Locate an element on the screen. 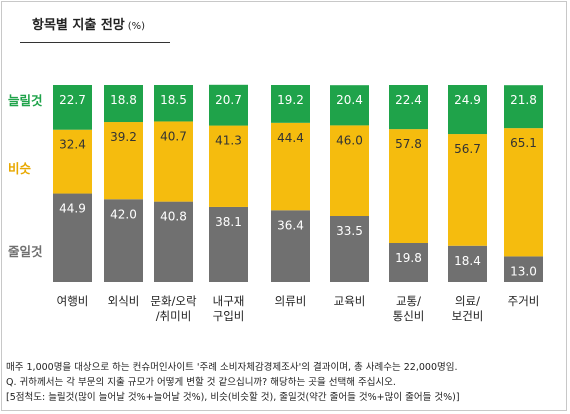 The image size is (570, 414). category-label: 교통/ is located at coordinates (408, 301).